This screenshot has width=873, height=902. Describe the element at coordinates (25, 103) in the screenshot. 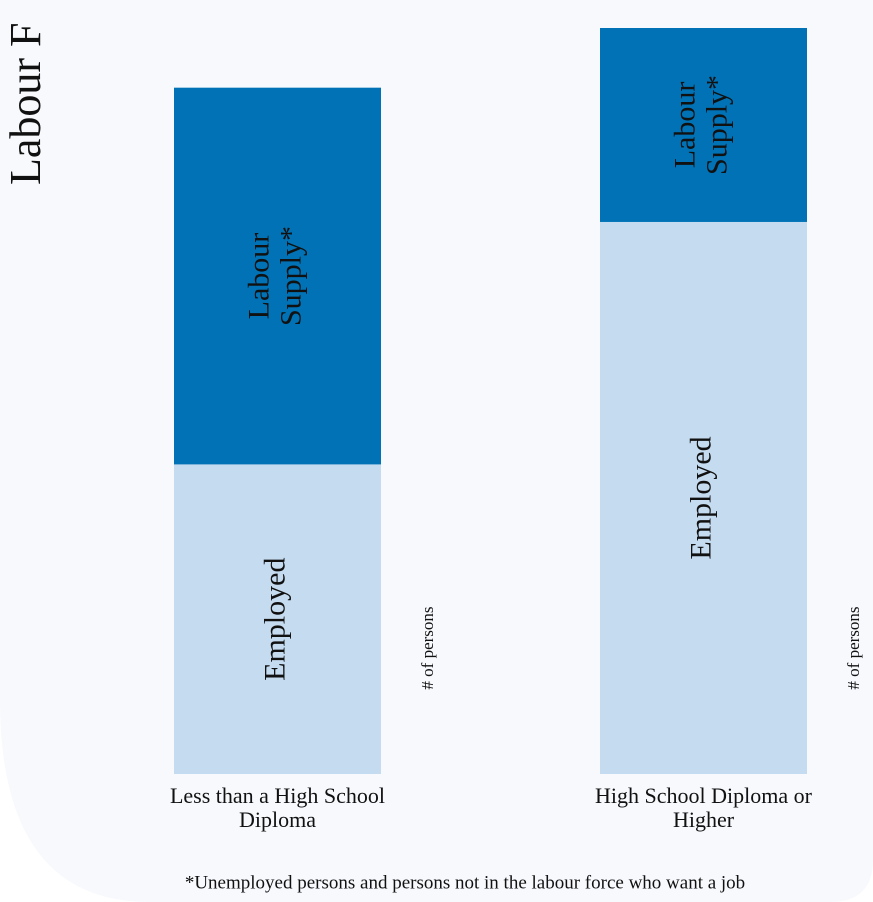

I see `chart-title: Labour F` at that location.